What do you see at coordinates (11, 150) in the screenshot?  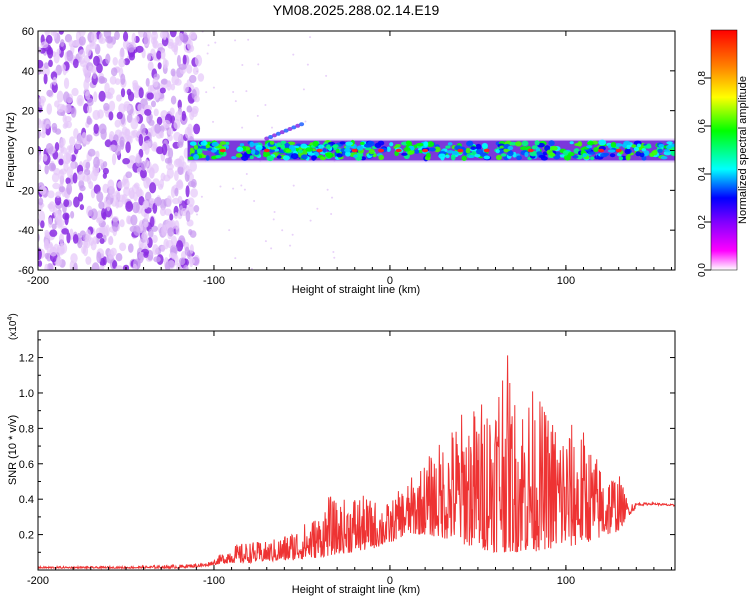 I see `spectrogram-y-label: Frequency (Hz)` at bounding box center [11, 150].